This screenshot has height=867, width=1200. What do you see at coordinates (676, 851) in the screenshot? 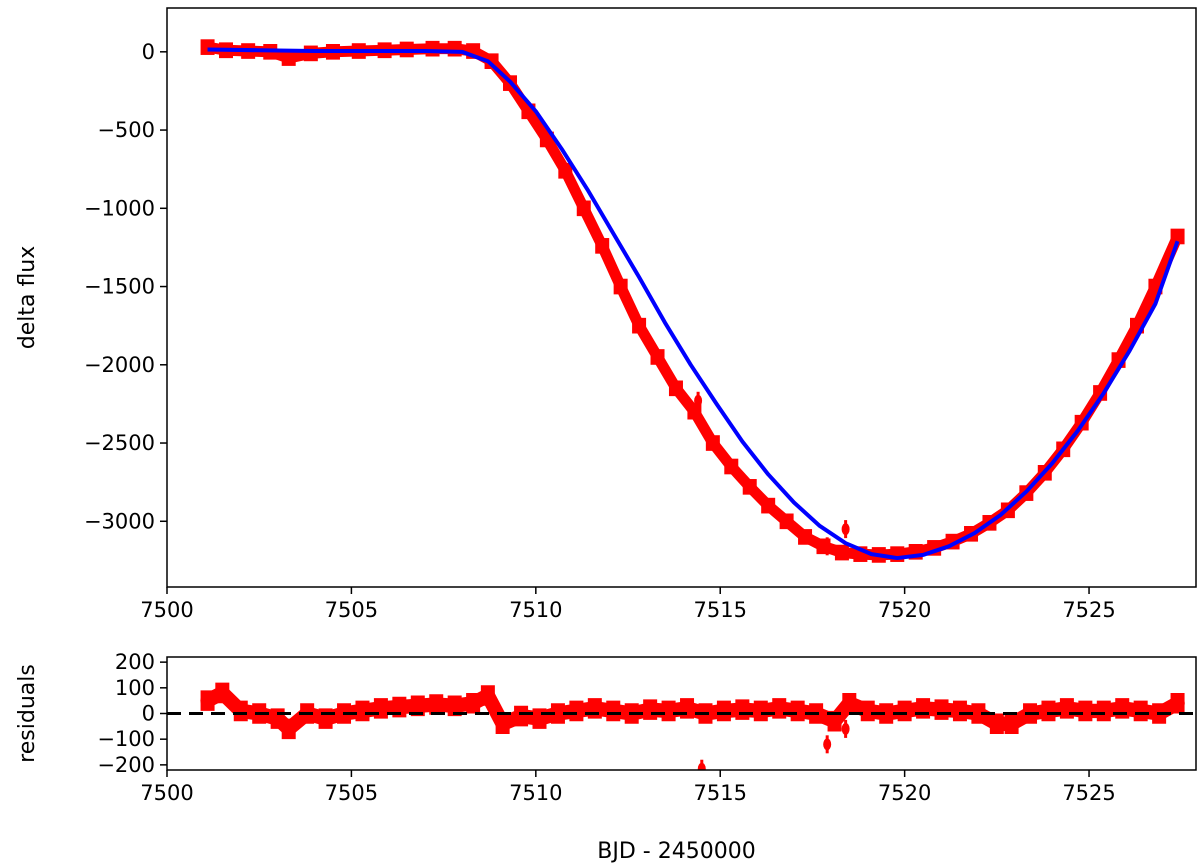
I see `residuals-x-axis-title: BJD - 2450000` at bounding box center [676, 851].